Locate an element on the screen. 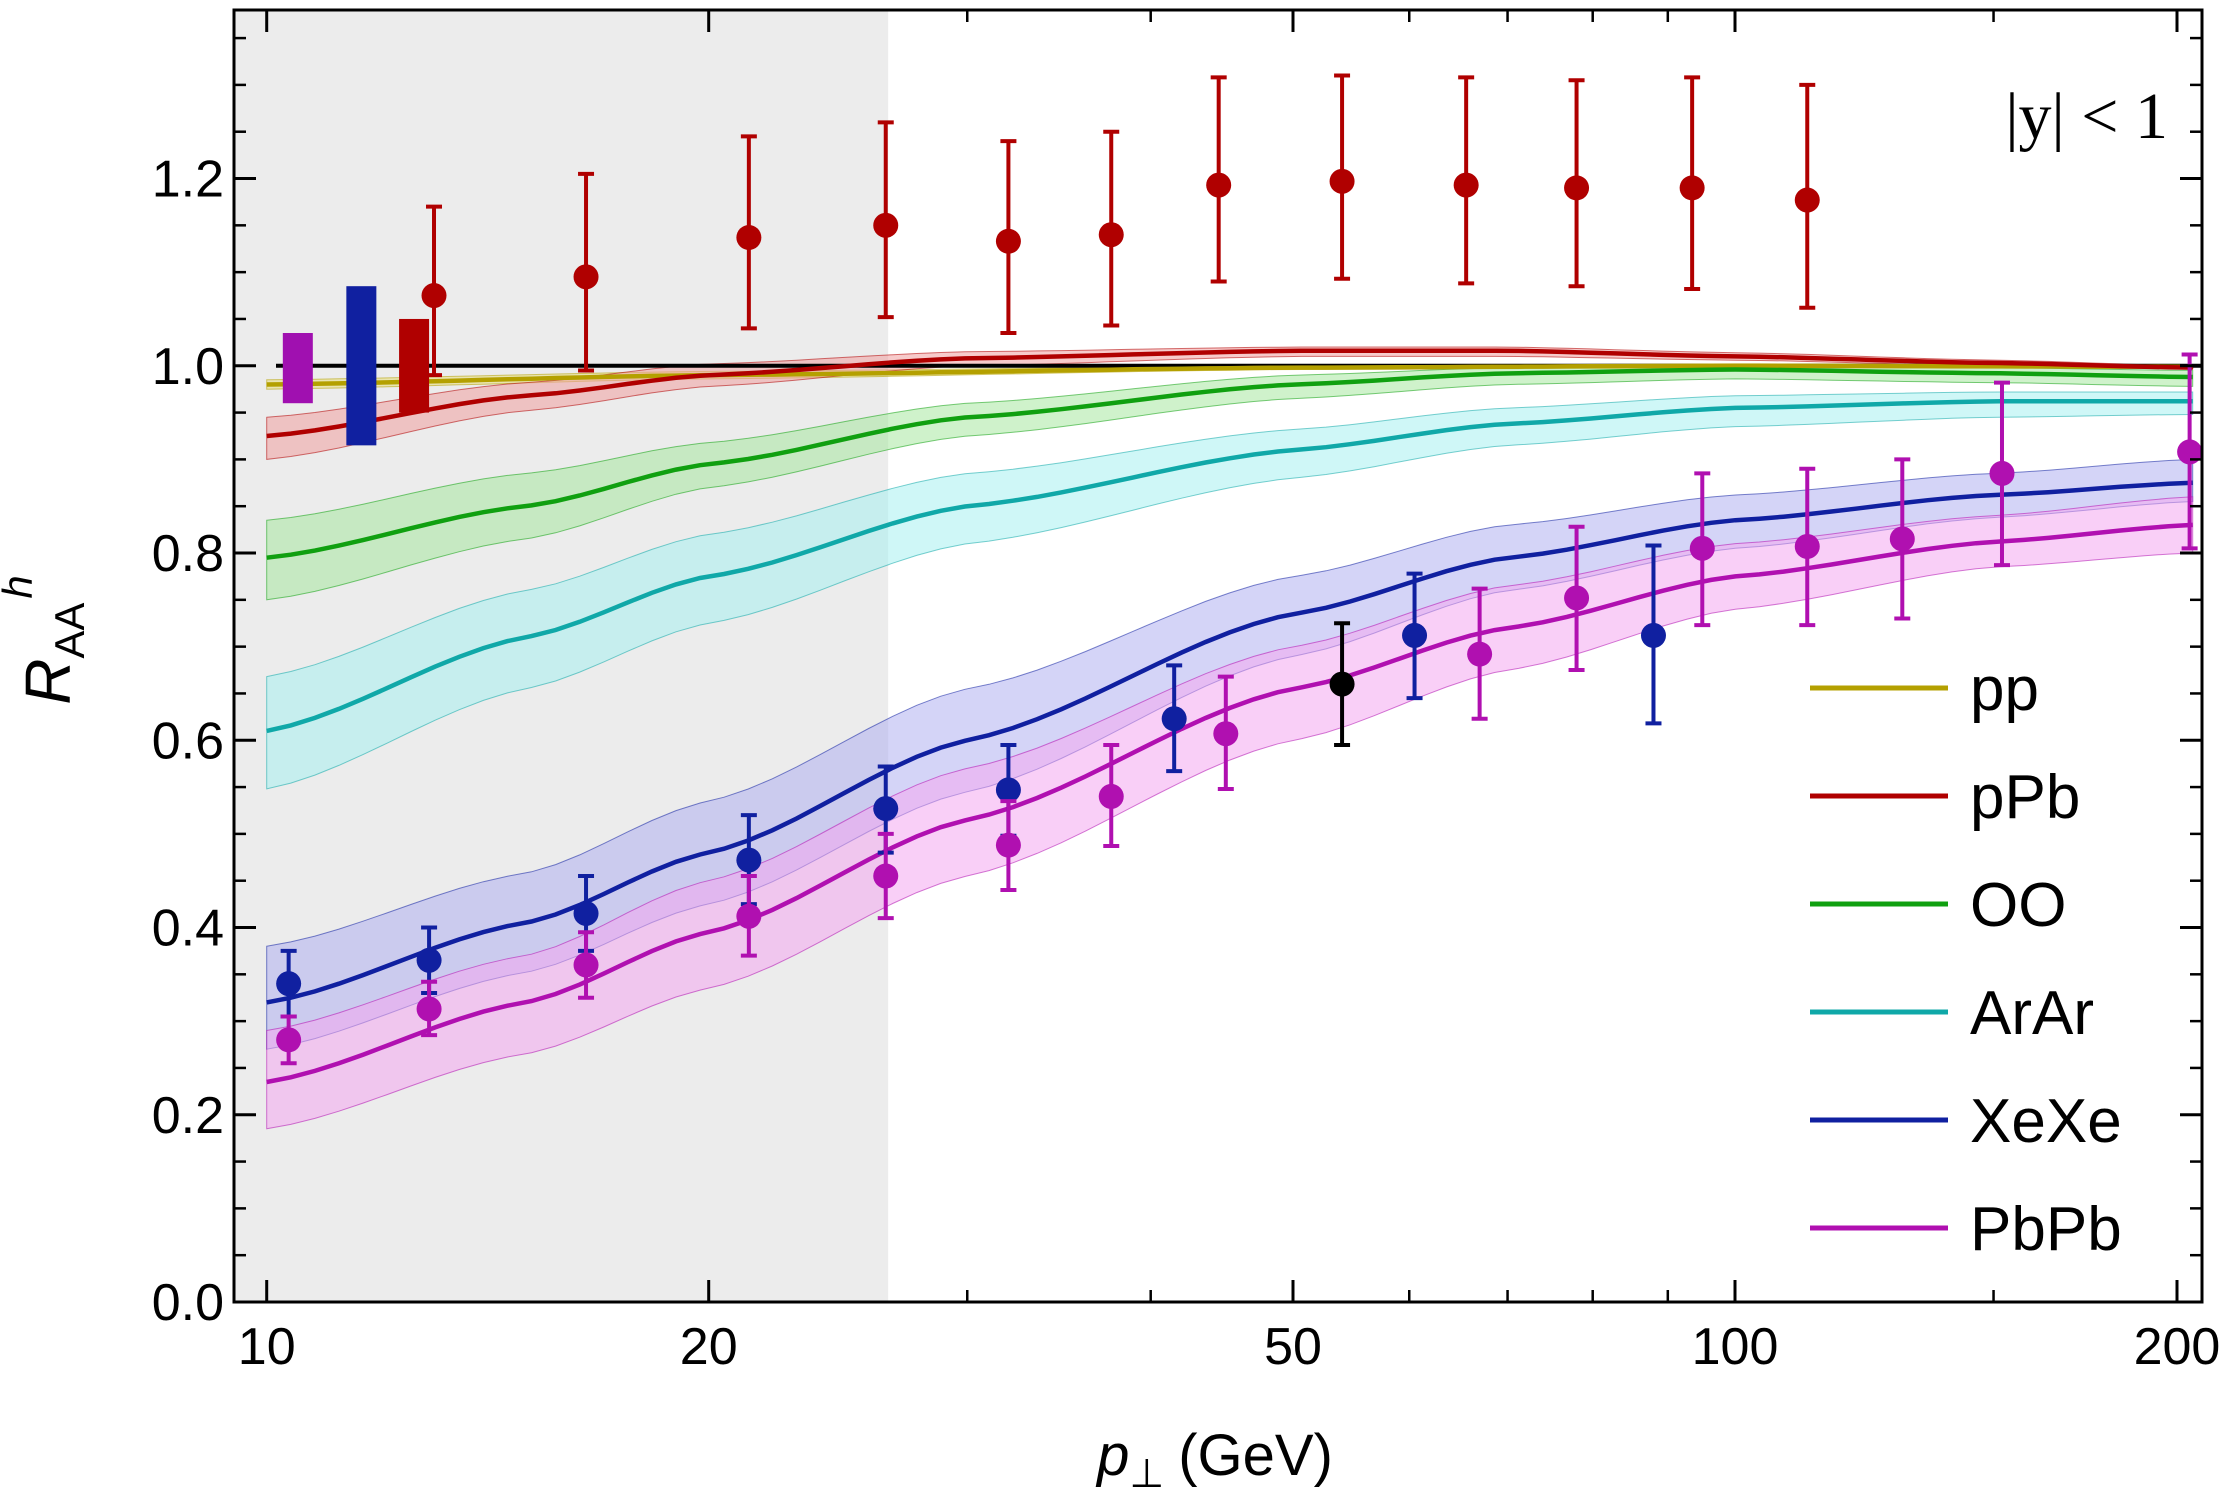 This screenshot has height=1492, width=2230. x-axis-title: p⊥ (GeV) is located at coordinates (1214, 1457).